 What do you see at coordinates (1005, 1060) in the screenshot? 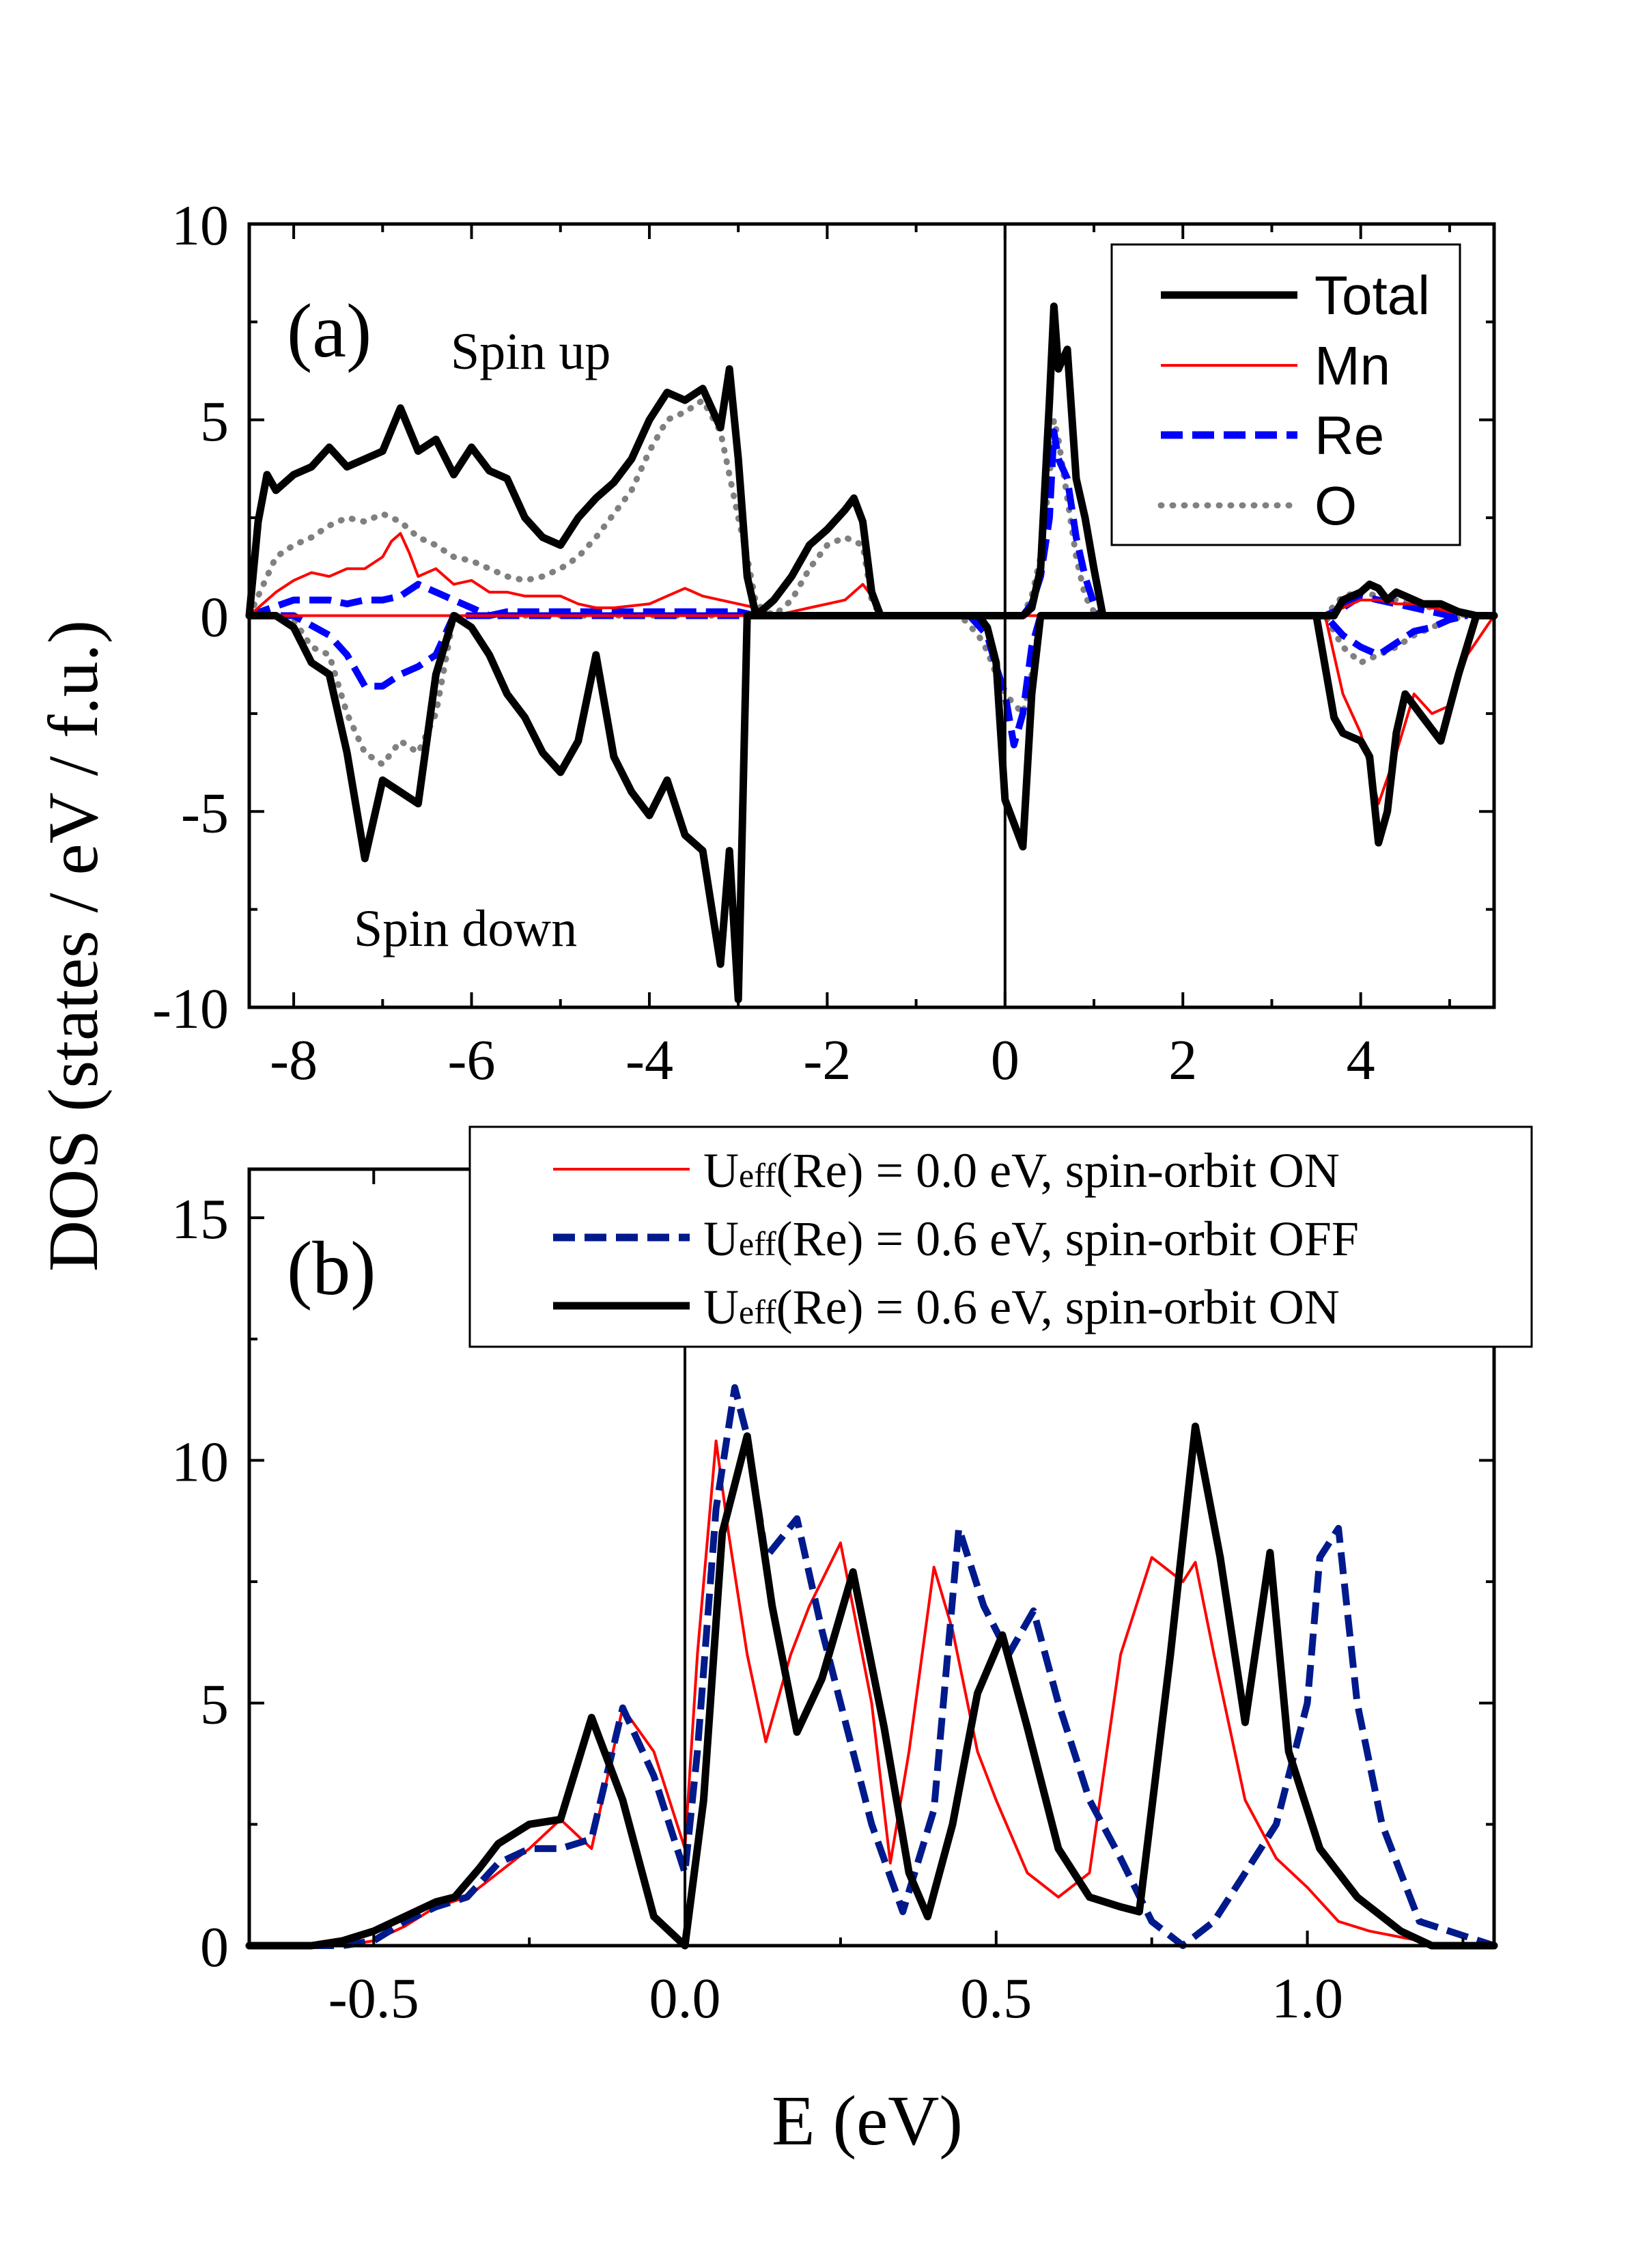
I see `panel-a-x-tick-label: 0` at bounding box center [1005, 1060].